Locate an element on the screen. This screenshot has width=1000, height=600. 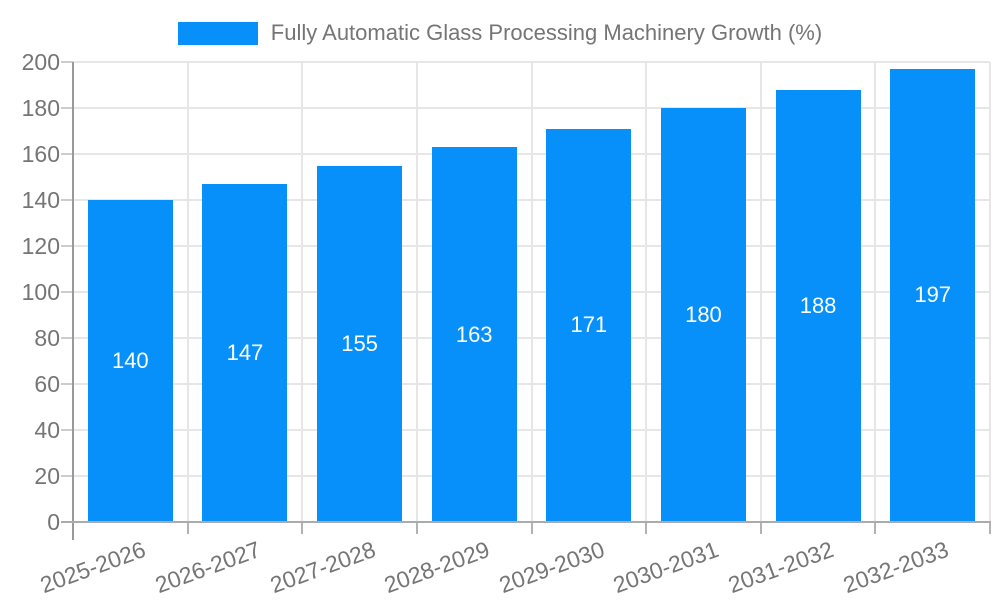
bar: 180 is located at coordinates (703, 315).